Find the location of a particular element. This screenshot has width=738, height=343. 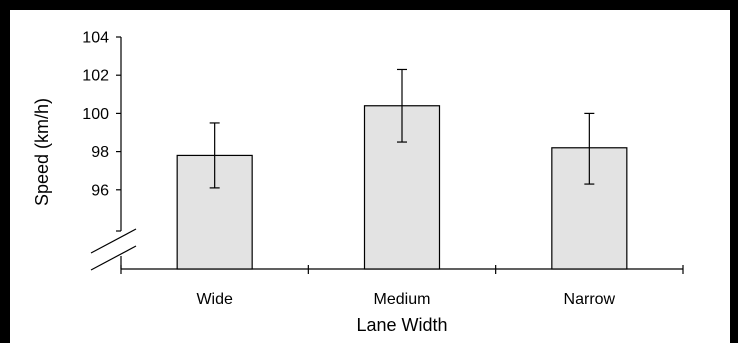

y-ticks: 104 102 100 98 96 is located at coordinates (101, 114).